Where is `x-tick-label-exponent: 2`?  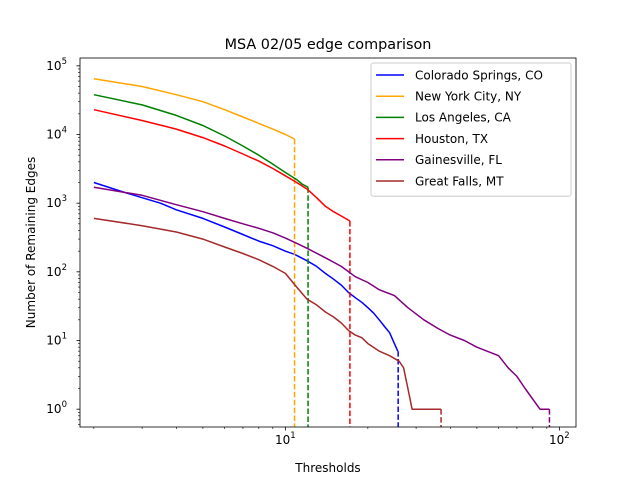
x-tick-label-exponent: 2 is located at coordinates (566, 436).